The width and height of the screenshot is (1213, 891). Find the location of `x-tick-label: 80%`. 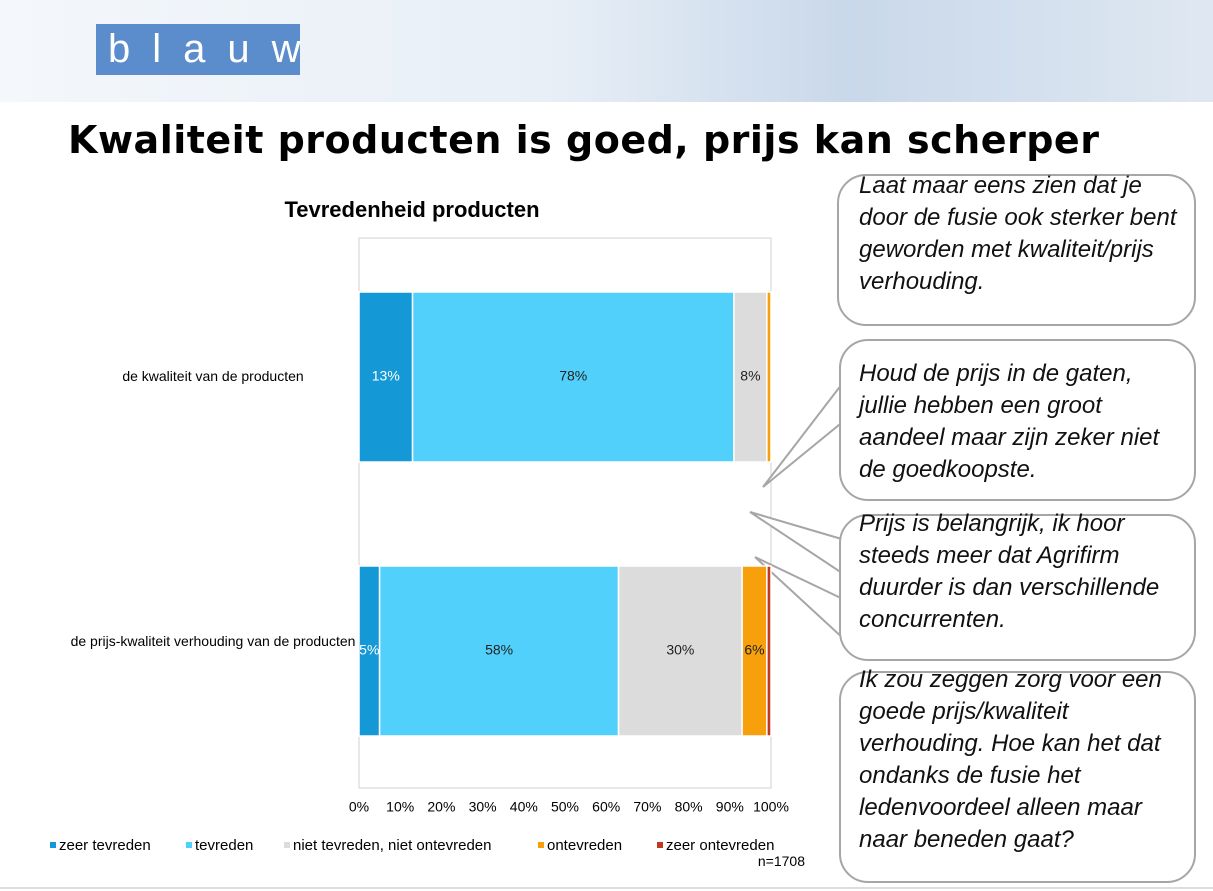

x-tick-label: 80% is located at coordinates (689, 807).